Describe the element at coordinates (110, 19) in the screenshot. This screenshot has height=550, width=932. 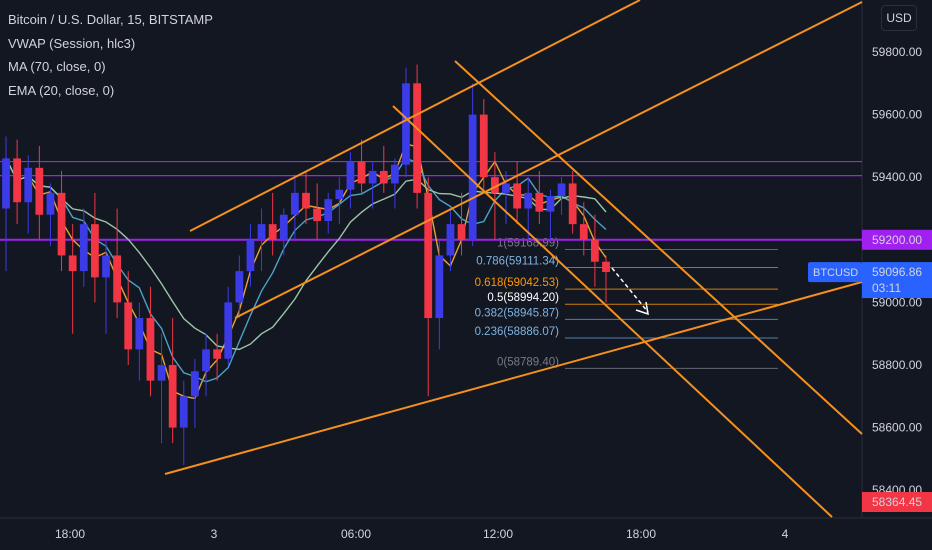
I see `symbol-title: Bitcoin / U.S. Dollar, 15, BITSTAMP` at that location.